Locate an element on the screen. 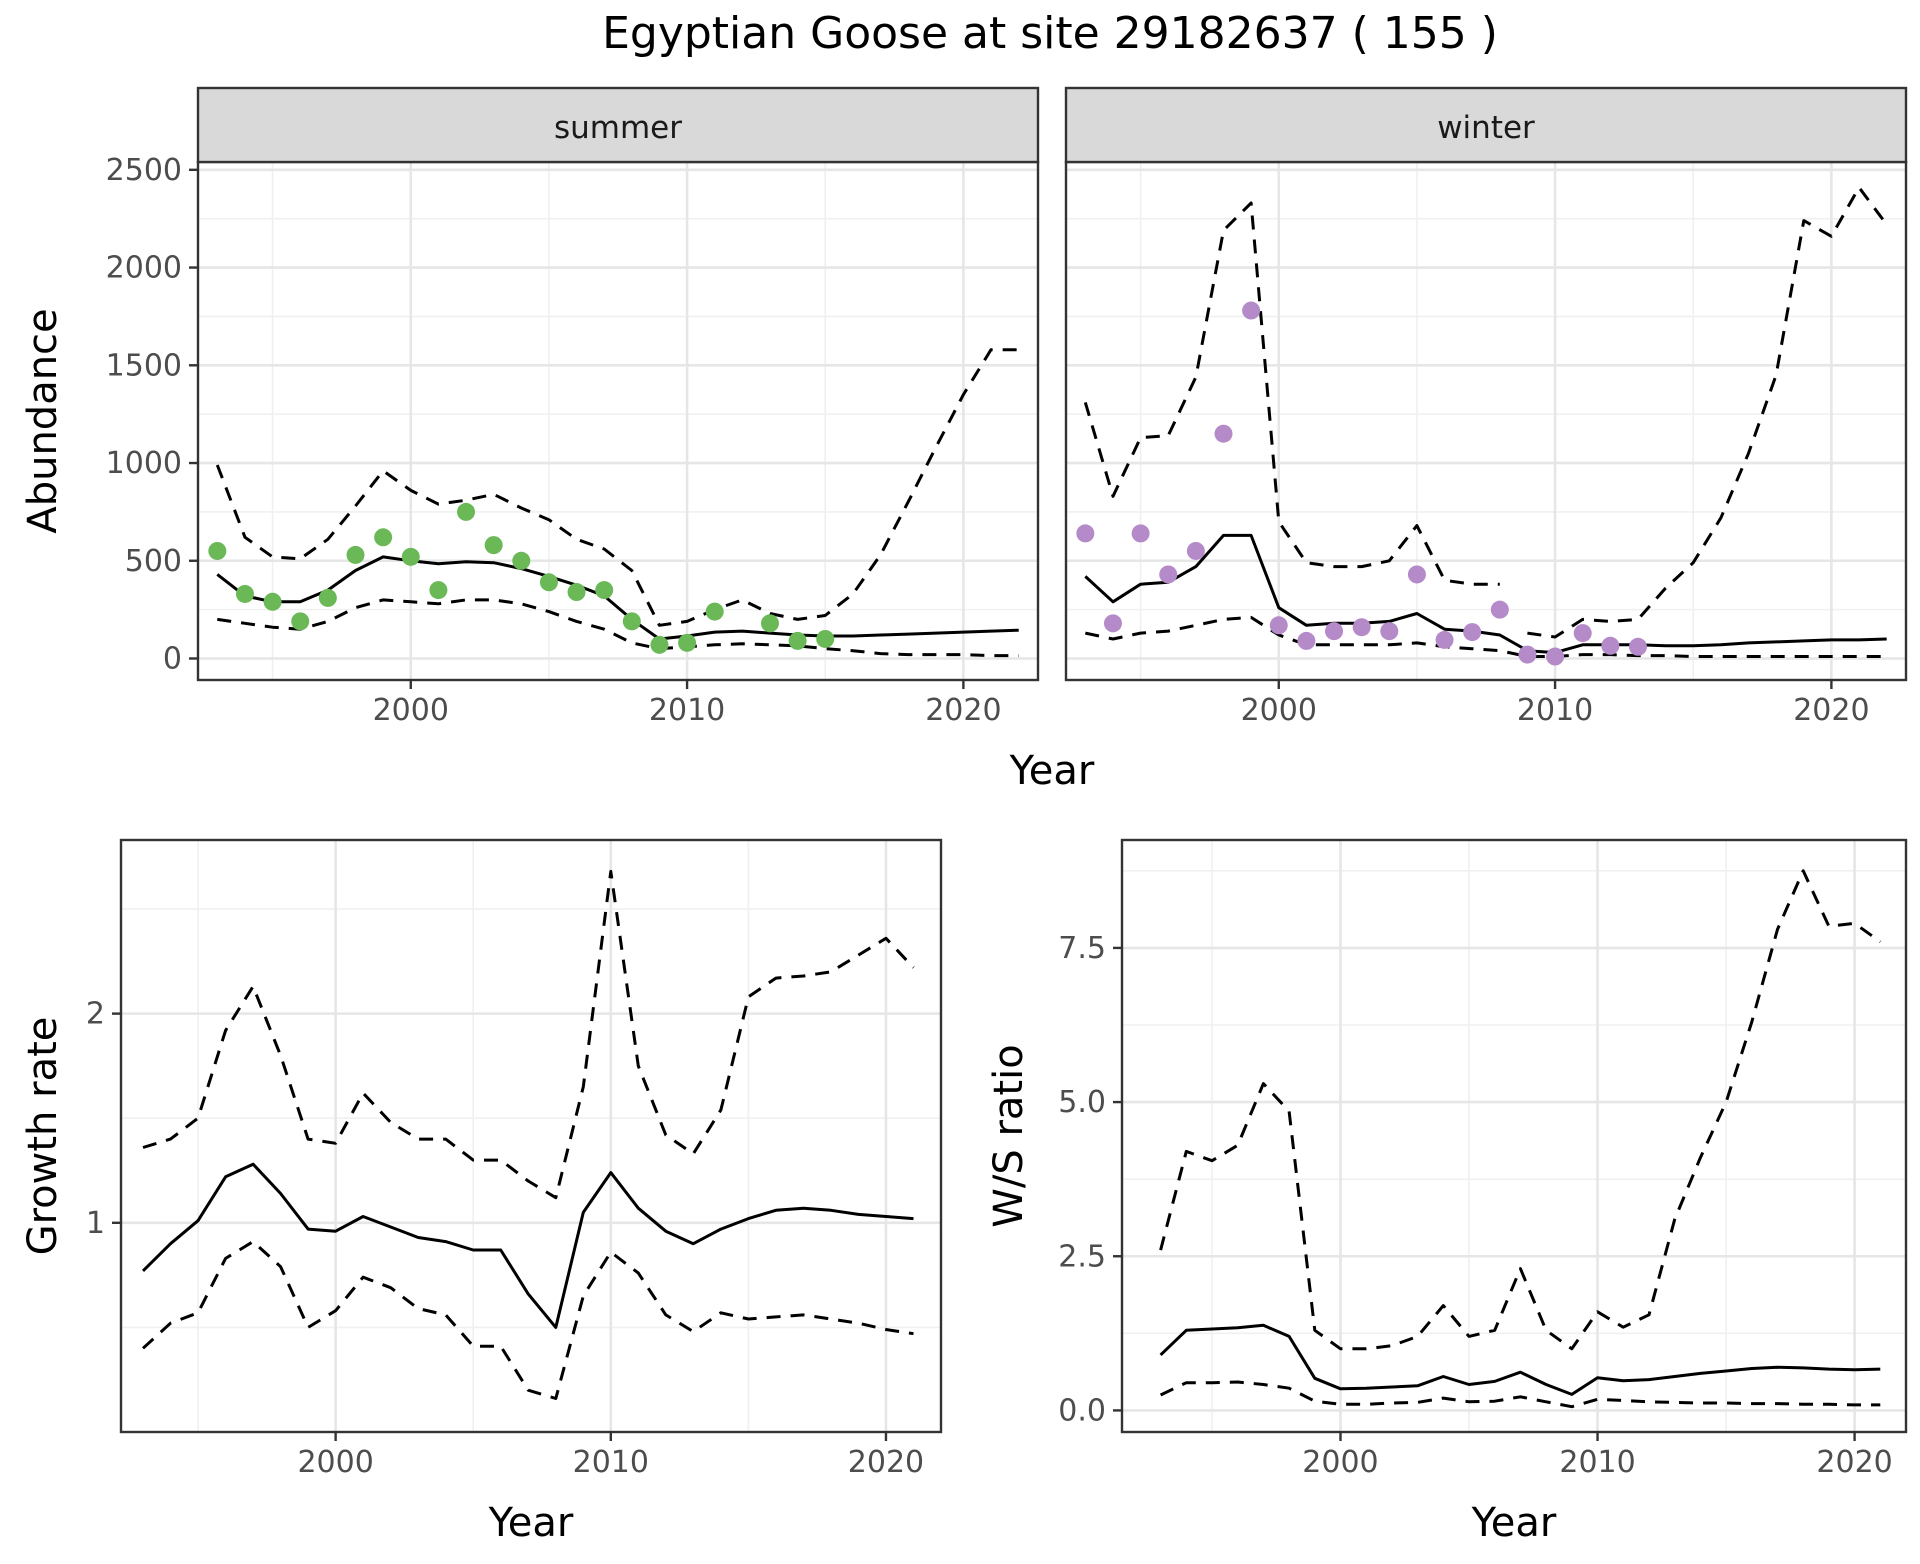  y-tick-label: 0.0 is located at coordinates (1082, 1410).